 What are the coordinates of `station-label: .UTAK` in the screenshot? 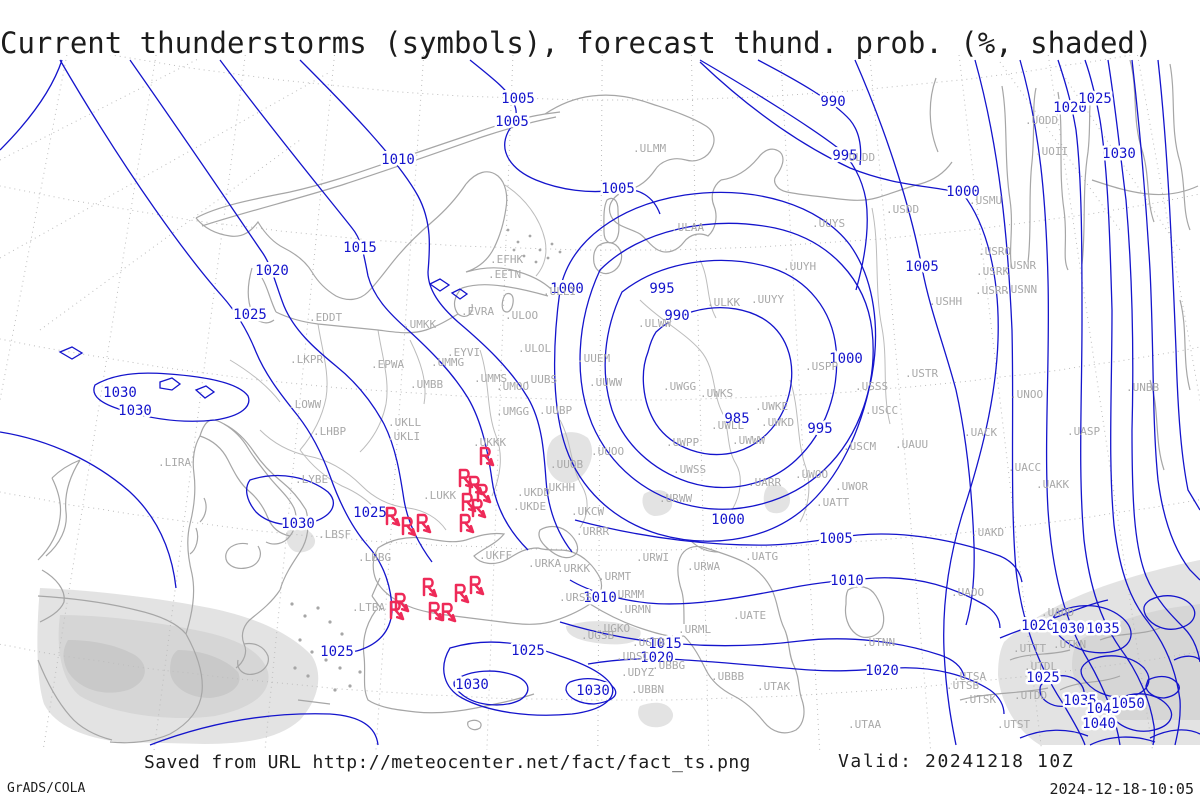 It's located at (773, 686).